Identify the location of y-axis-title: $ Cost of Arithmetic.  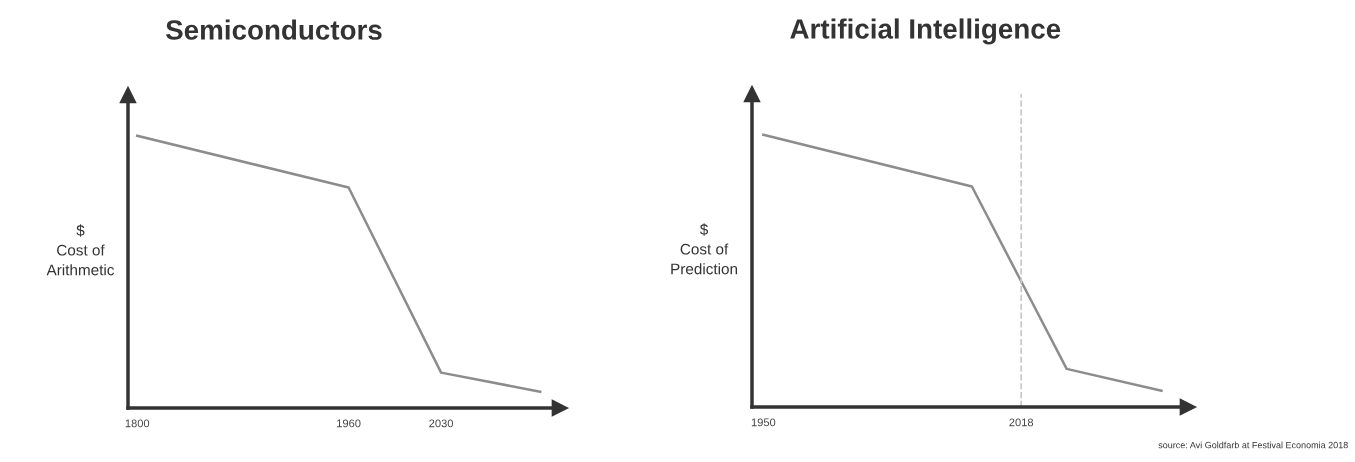
(80, 250).